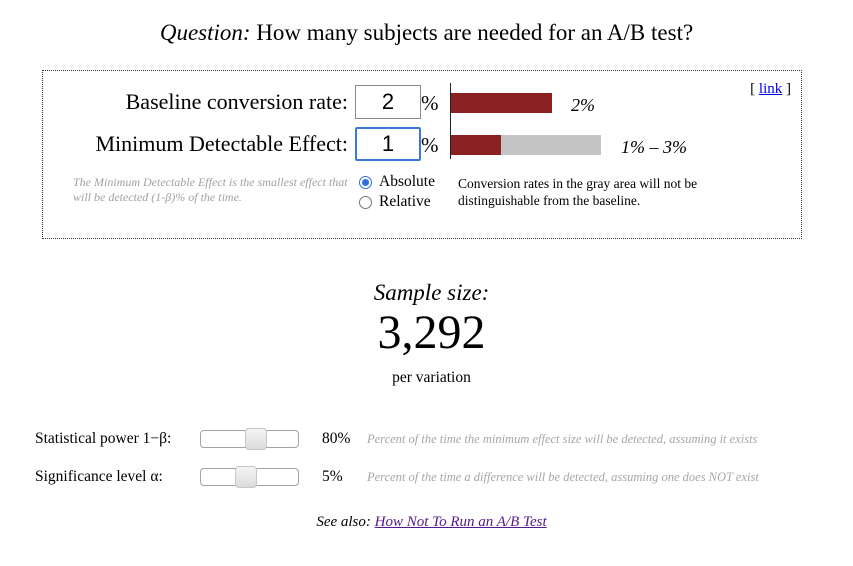  What do you see at coordinates (476, 145) in the screenshot?
I see `mde-bar-fill` at bounding box center [476, 145].